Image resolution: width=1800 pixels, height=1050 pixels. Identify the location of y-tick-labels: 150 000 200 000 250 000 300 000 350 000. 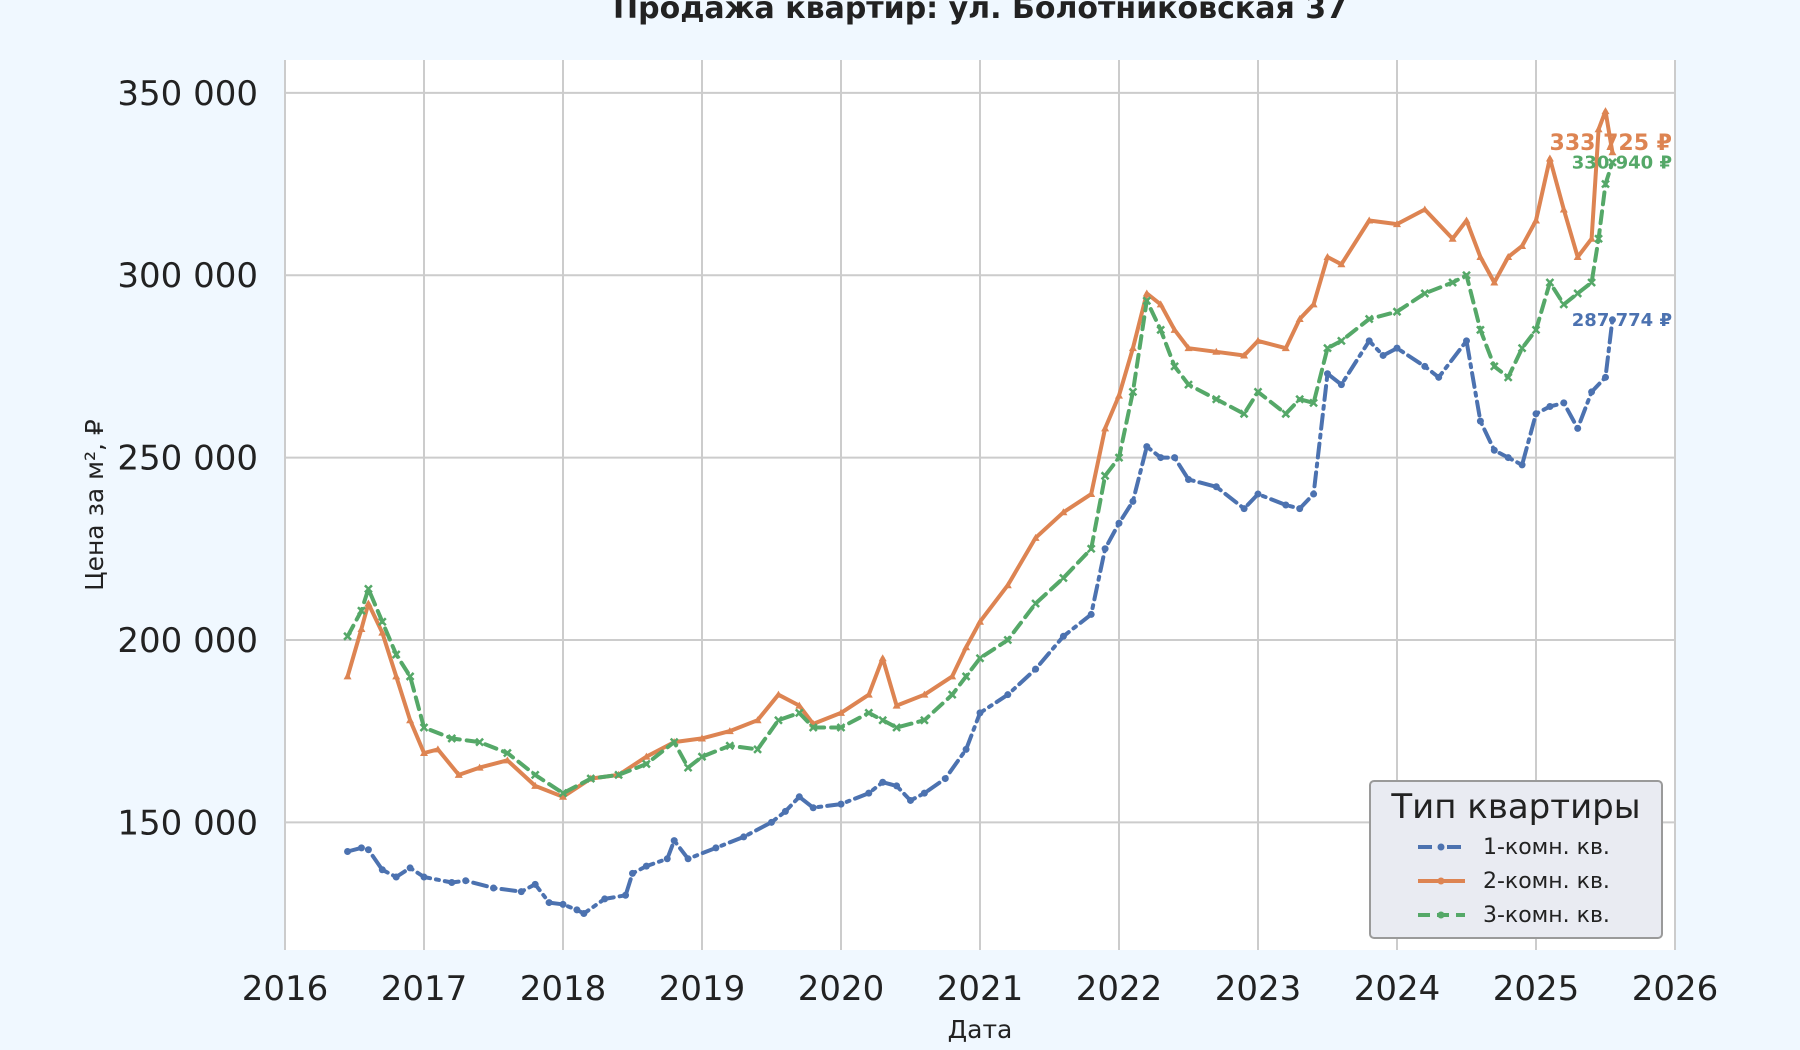
(187, 459).